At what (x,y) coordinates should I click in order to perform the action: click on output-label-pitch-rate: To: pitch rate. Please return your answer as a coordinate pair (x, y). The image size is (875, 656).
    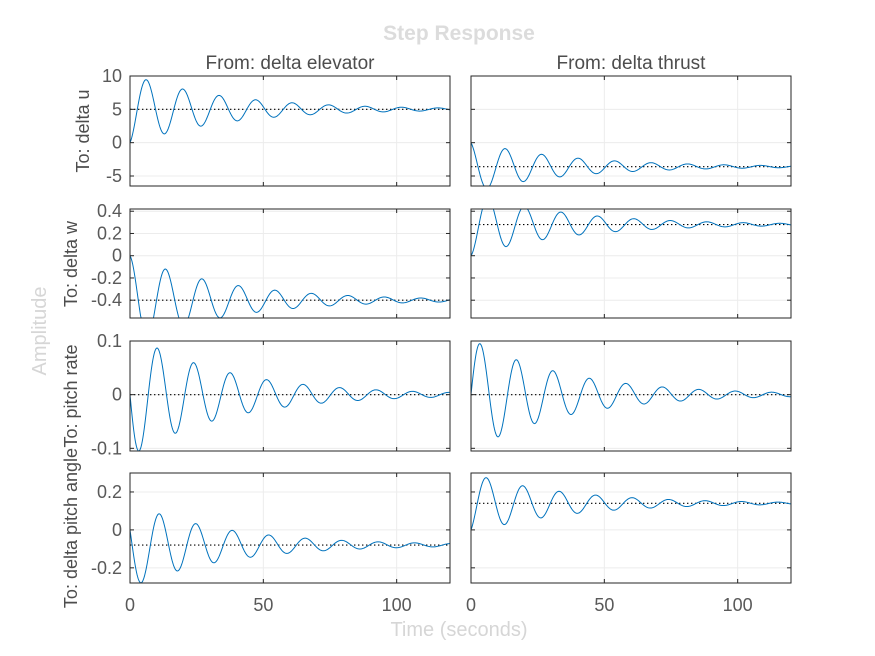
    Looking at the image, I should click on (71, 395).